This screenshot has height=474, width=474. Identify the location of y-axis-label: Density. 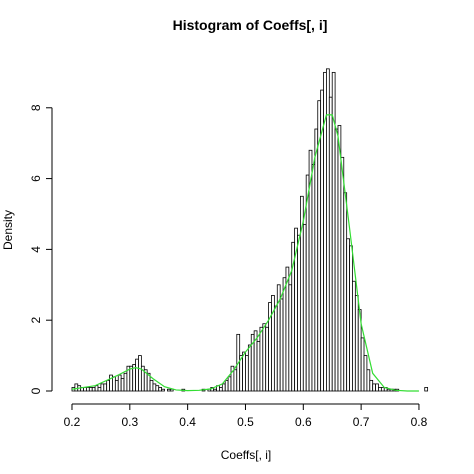
(8, 230).